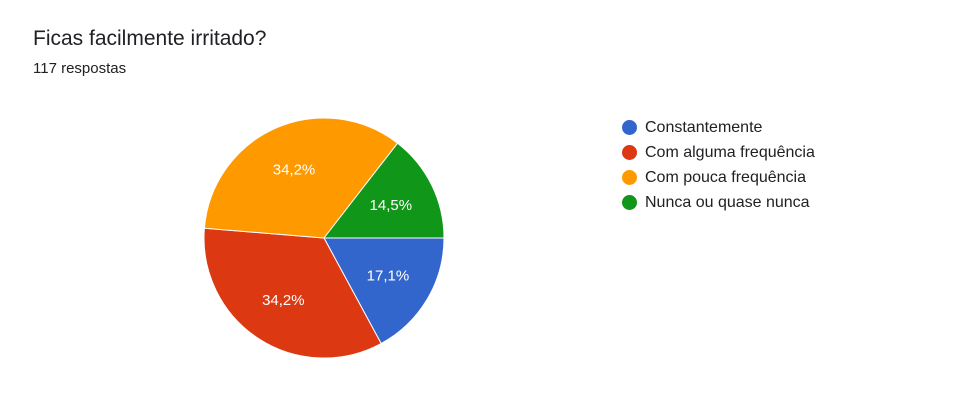 The image size is (980, 401). I want to click on pie-label-constantemente: 17,1%, so click(388, 276).